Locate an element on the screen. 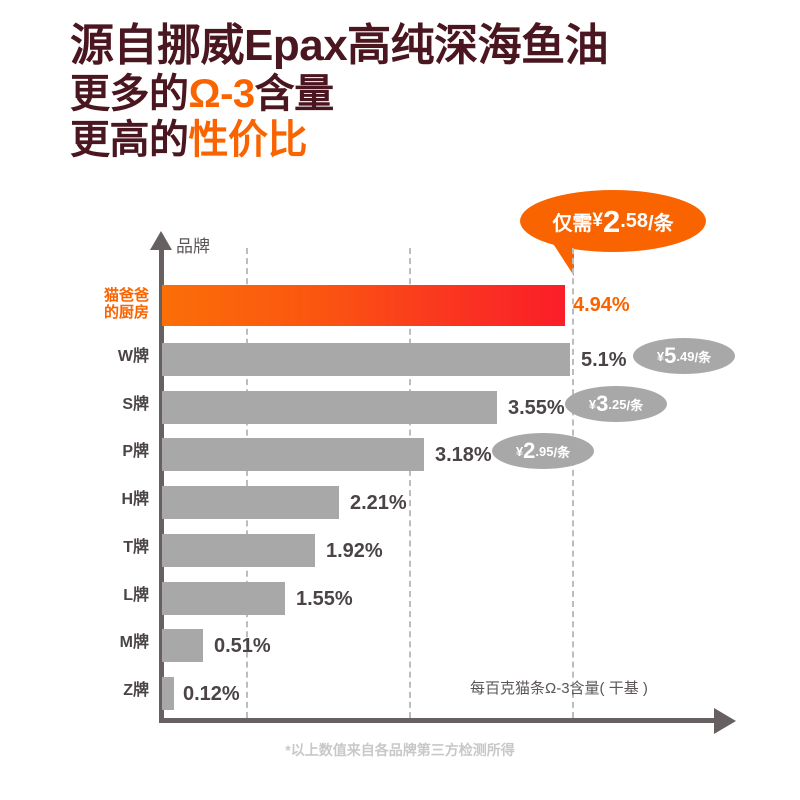  y-label-3: P牌 is located at coordinates (135, 451).